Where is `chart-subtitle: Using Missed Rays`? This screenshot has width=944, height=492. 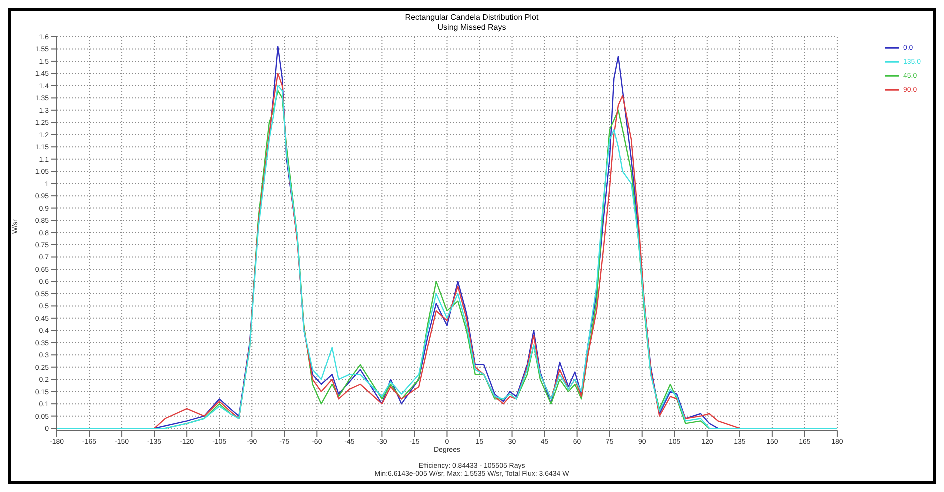
chart-subtitle: Using Missed Rays is located at coordinates (472, 28).